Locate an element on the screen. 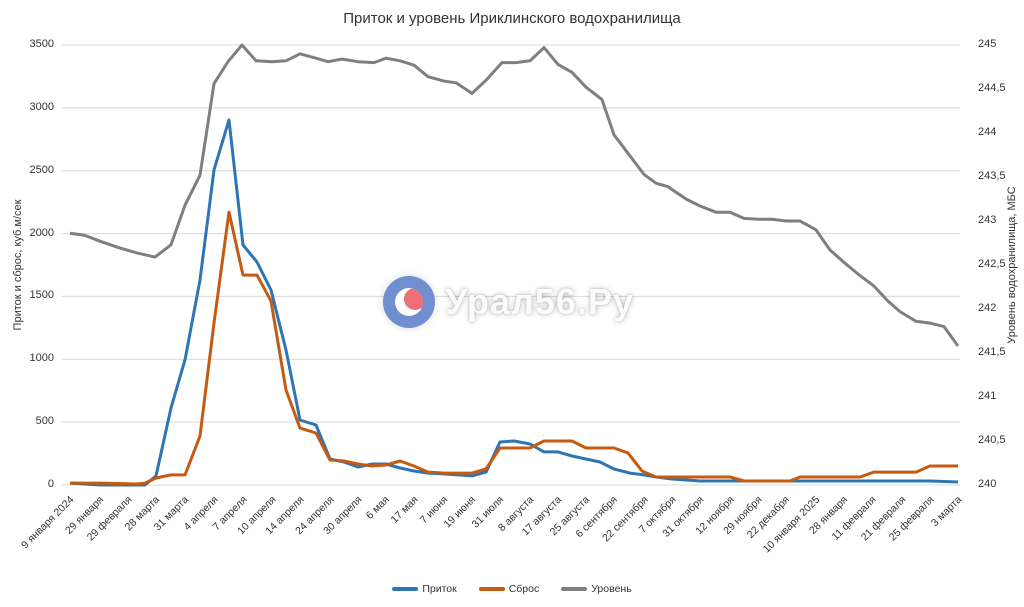  legend-item-outflow: Сброс is located at coordinates (509, 589).